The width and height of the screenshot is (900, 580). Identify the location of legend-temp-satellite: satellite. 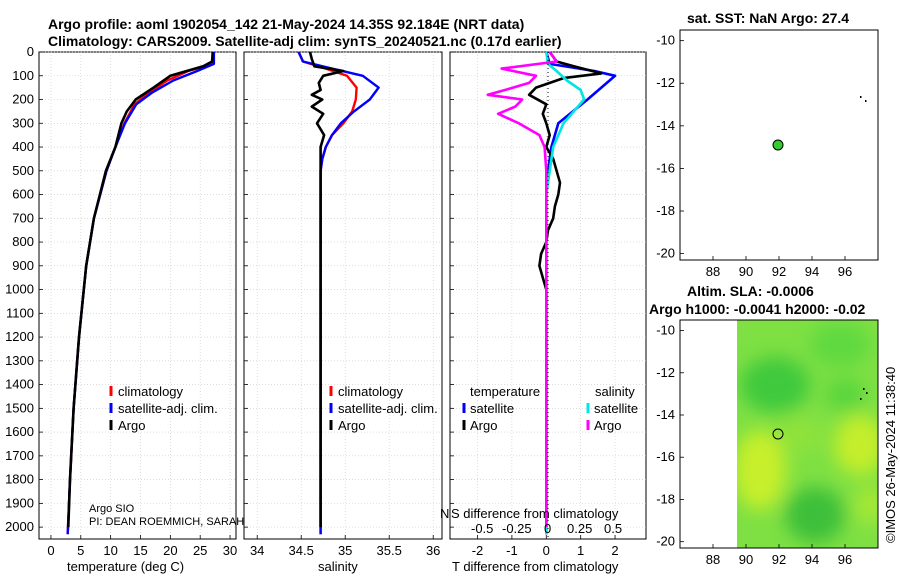
(492, 408).